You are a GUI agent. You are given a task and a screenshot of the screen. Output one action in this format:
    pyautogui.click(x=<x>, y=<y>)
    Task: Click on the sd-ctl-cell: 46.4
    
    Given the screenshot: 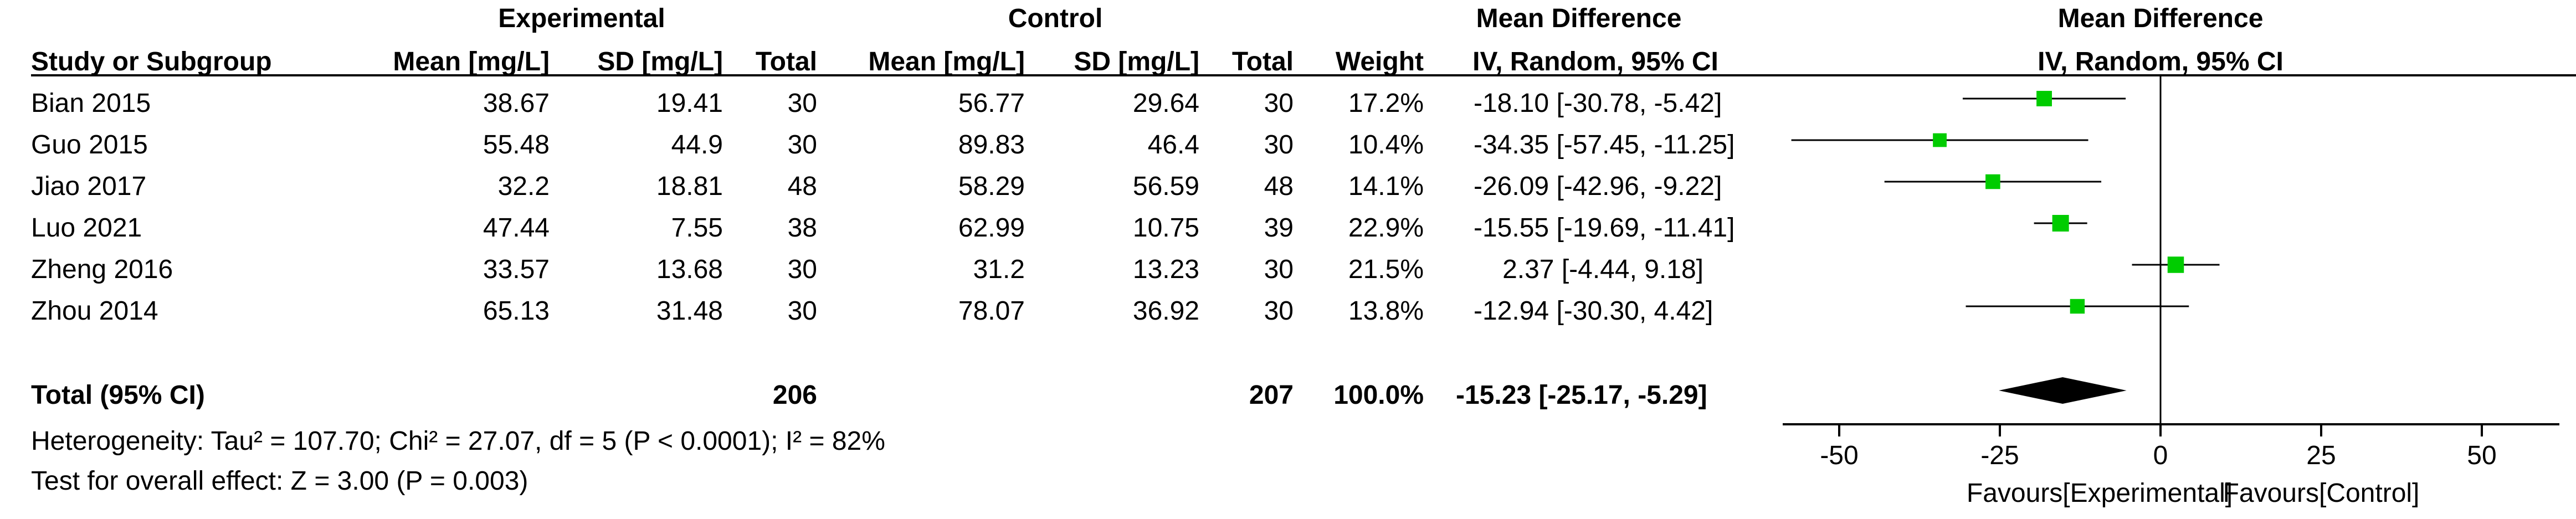 What is the action you would take?
    pyautogui.click(x=1173, y=145)
    